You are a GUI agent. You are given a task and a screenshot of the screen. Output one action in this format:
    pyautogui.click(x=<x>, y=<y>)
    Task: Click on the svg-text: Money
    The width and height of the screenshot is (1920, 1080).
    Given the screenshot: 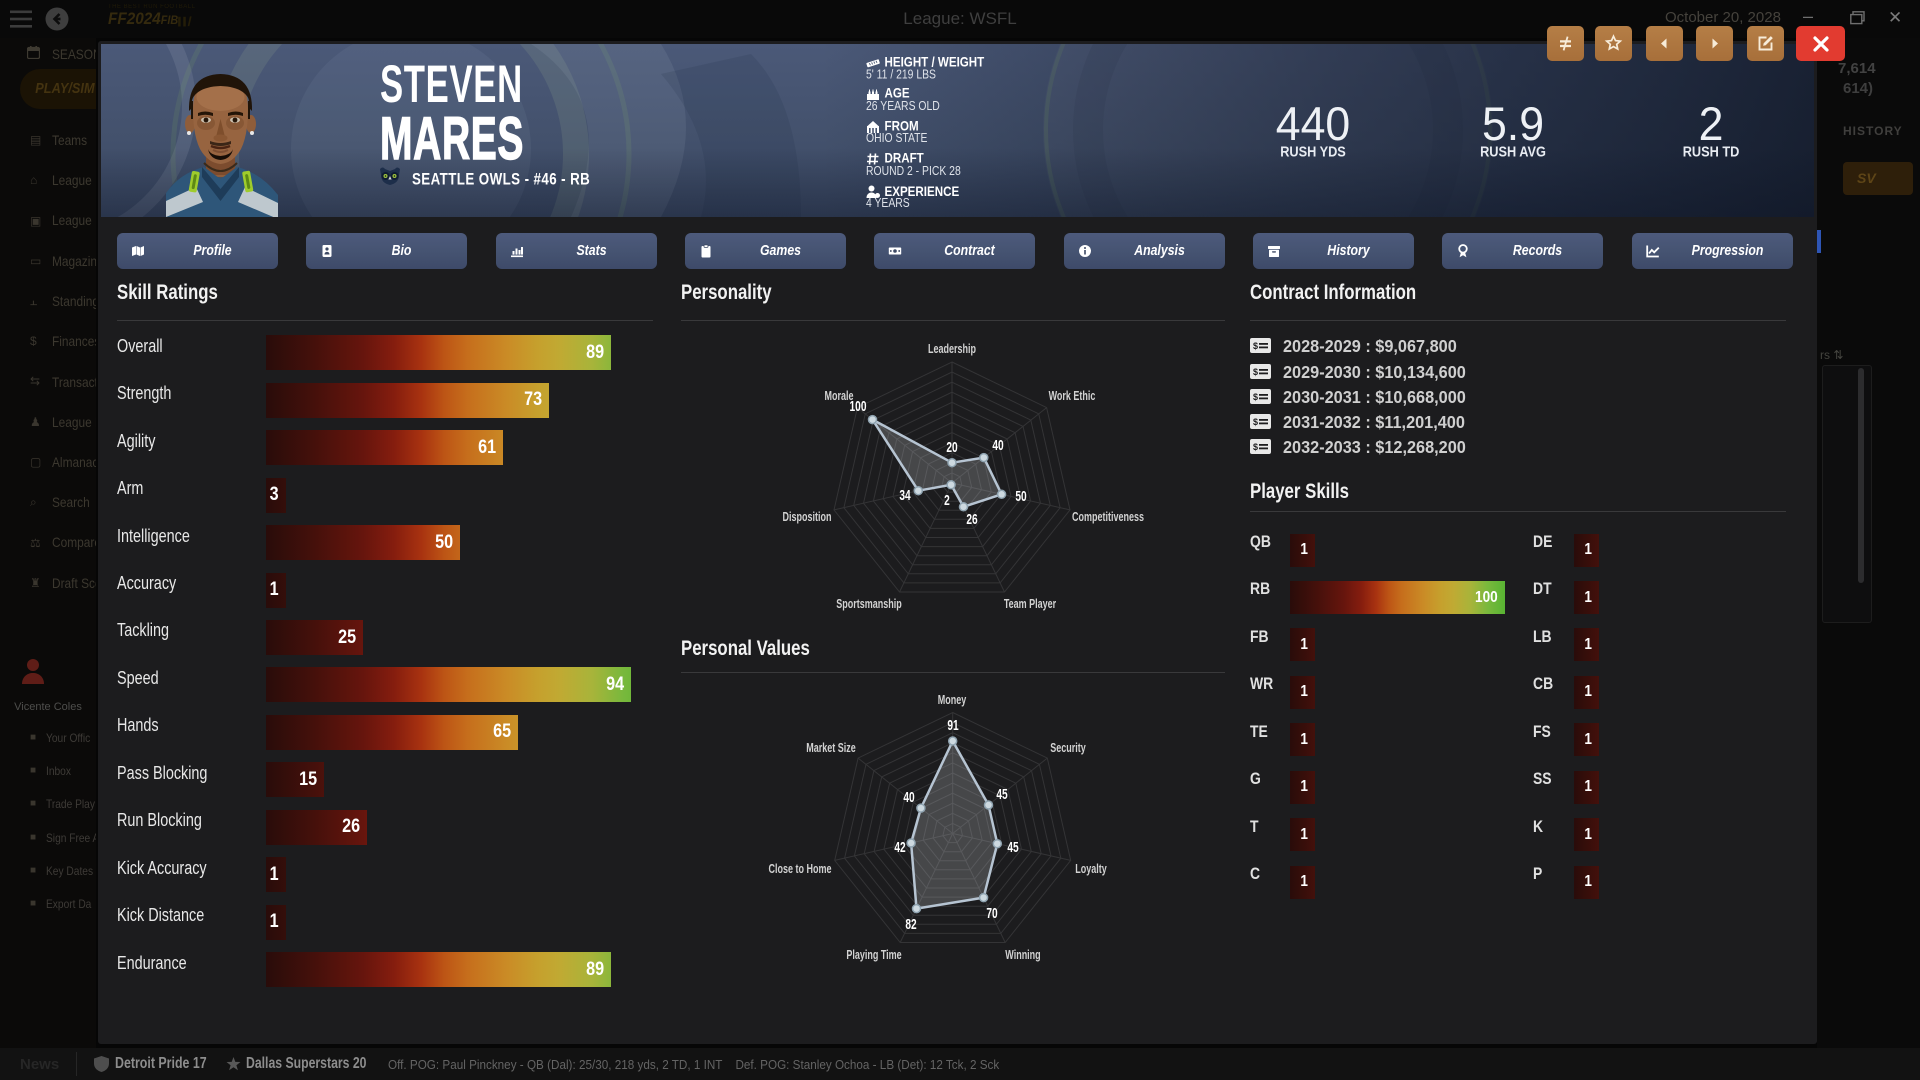 What is the action you would take?
    pyautogui.click(x=952, y=701)
    